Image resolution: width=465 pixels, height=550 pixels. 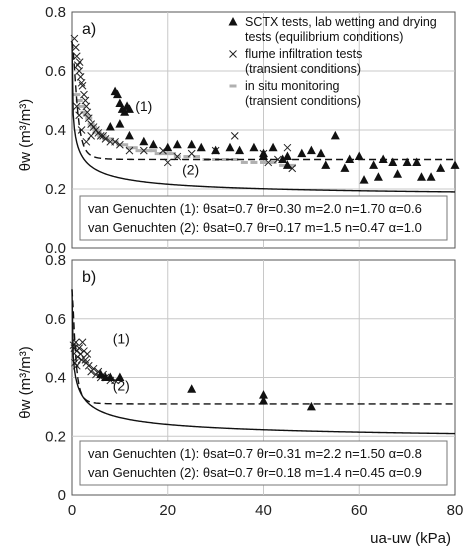 I want to click on curve-label: (1), so click(x=143, y=106).